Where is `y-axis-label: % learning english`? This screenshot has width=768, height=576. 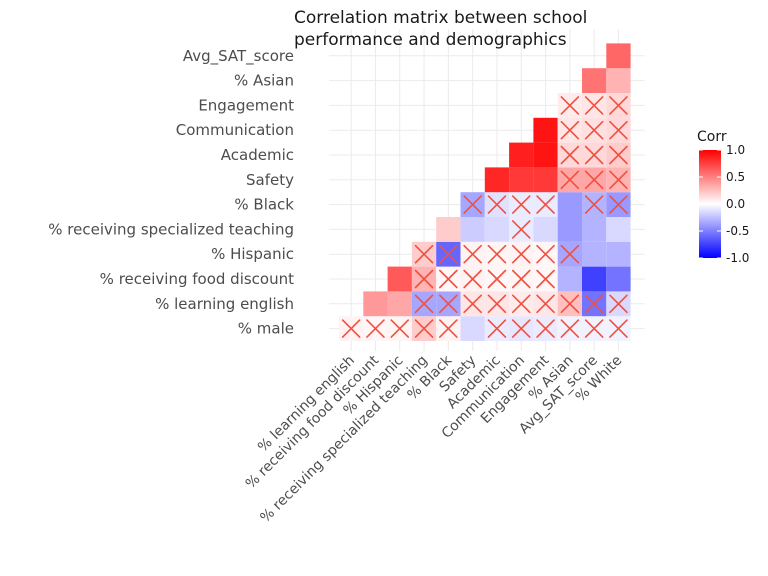 y-axis-label: % learning english is located at coordinates (224, 304).